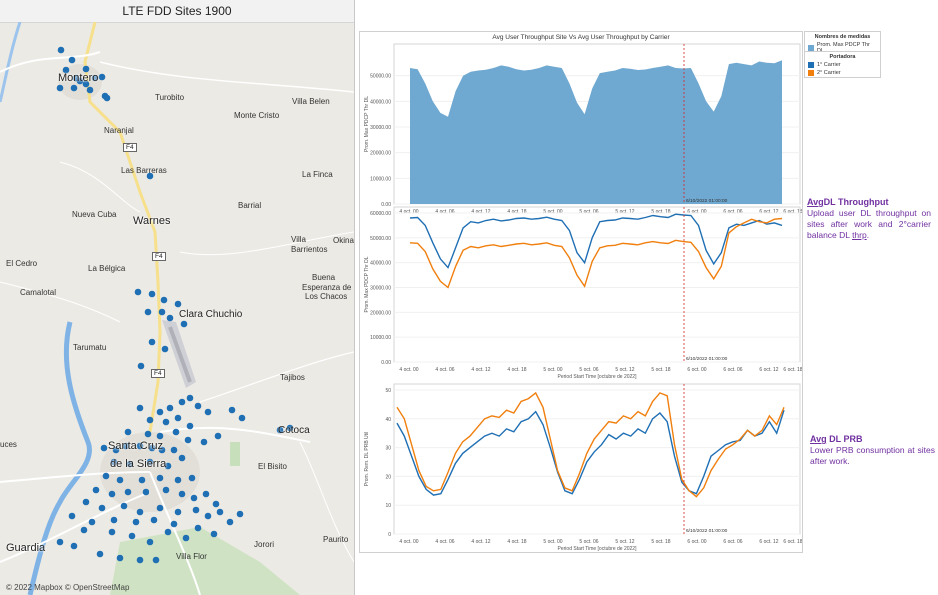 This screenshot has height=595, width=938. What do you see at coordinates (596, 132) in the screenshot?
I see `area-series` at bounding box center [596, 132].